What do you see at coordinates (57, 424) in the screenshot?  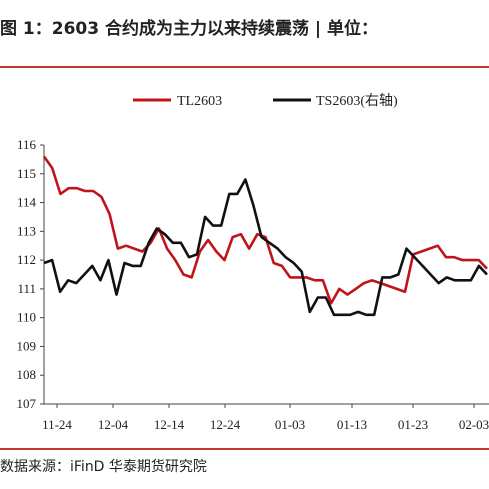 I see `x-tick-label: 11-24` at bounding box center [57, 424].